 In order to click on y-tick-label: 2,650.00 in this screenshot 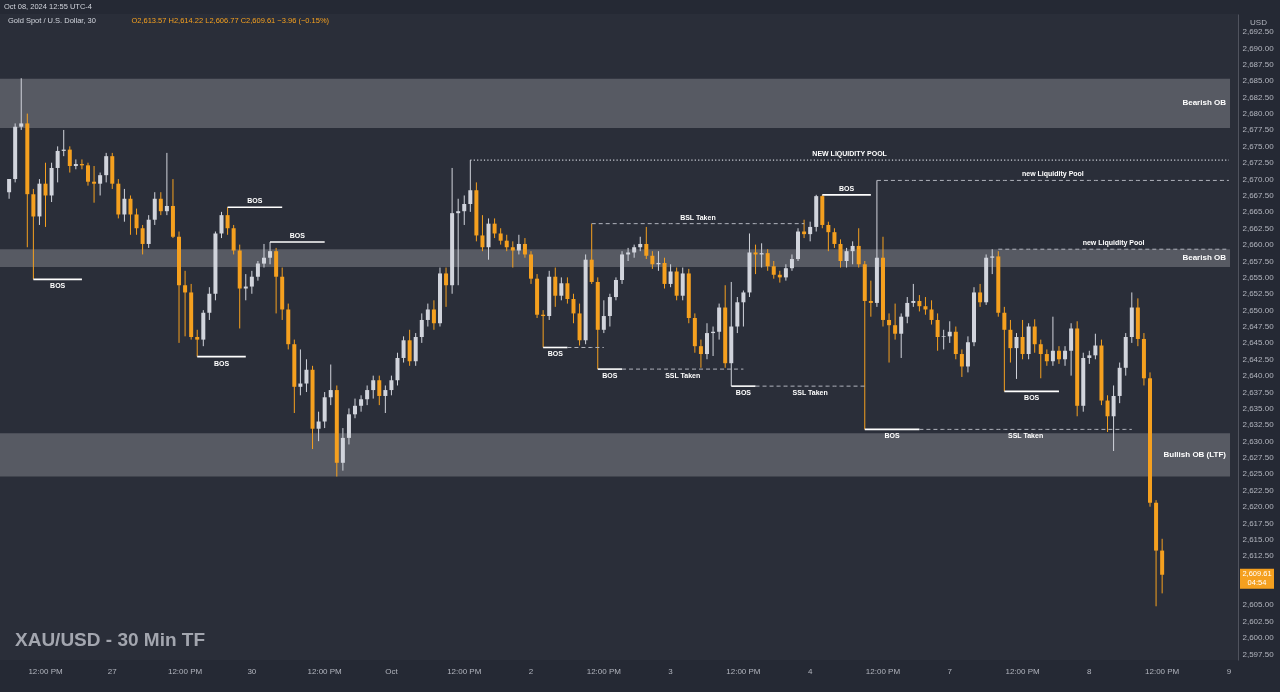, I will do `click(1258, 310)`.